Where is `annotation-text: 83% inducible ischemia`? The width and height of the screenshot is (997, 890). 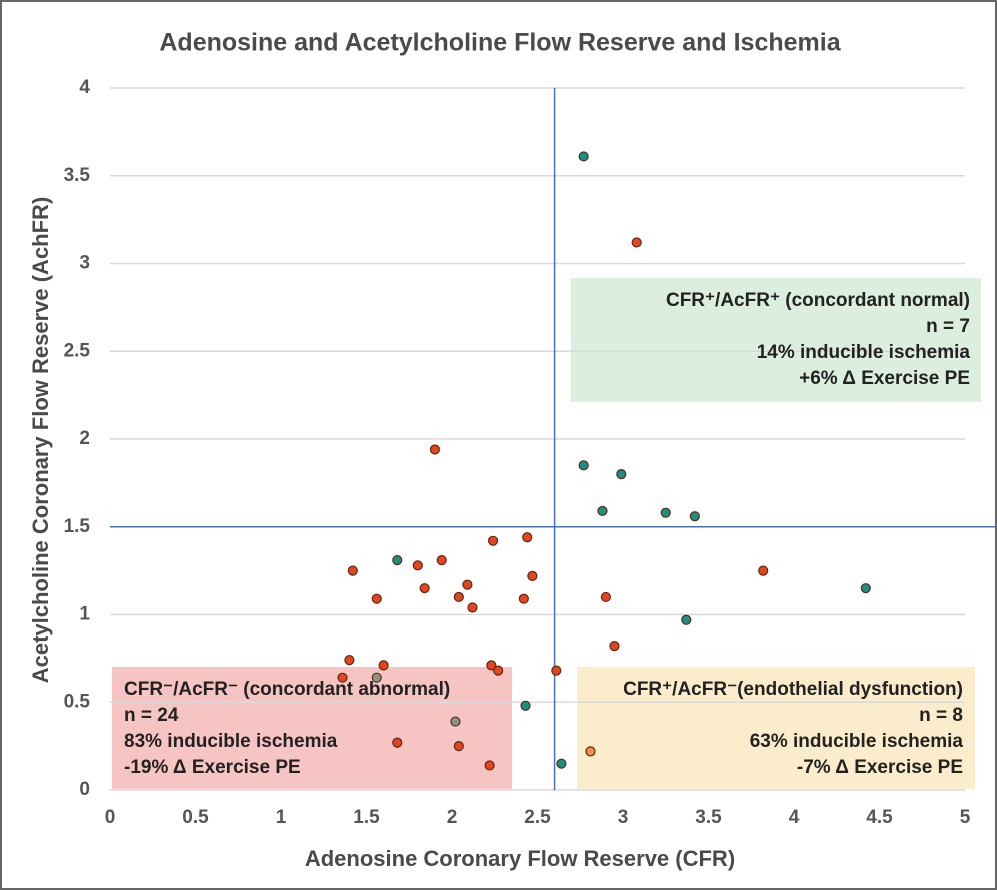
annotation-text: 83% inducible ischemia is located at coordinates (231, 741).